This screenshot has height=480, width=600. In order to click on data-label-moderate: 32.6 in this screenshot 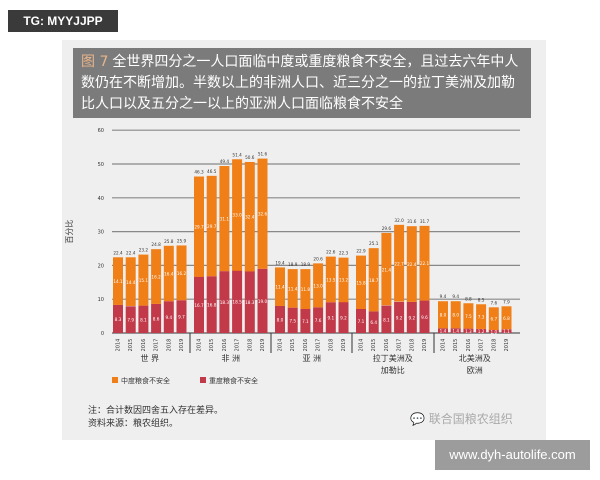, I will do `click(263, 214)`.